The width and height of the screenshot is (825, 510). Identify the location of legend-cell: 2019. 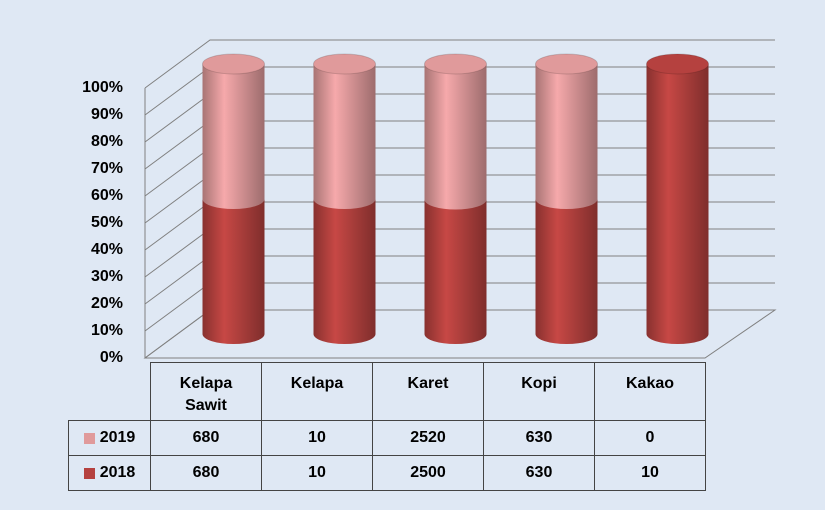
(109, 438).